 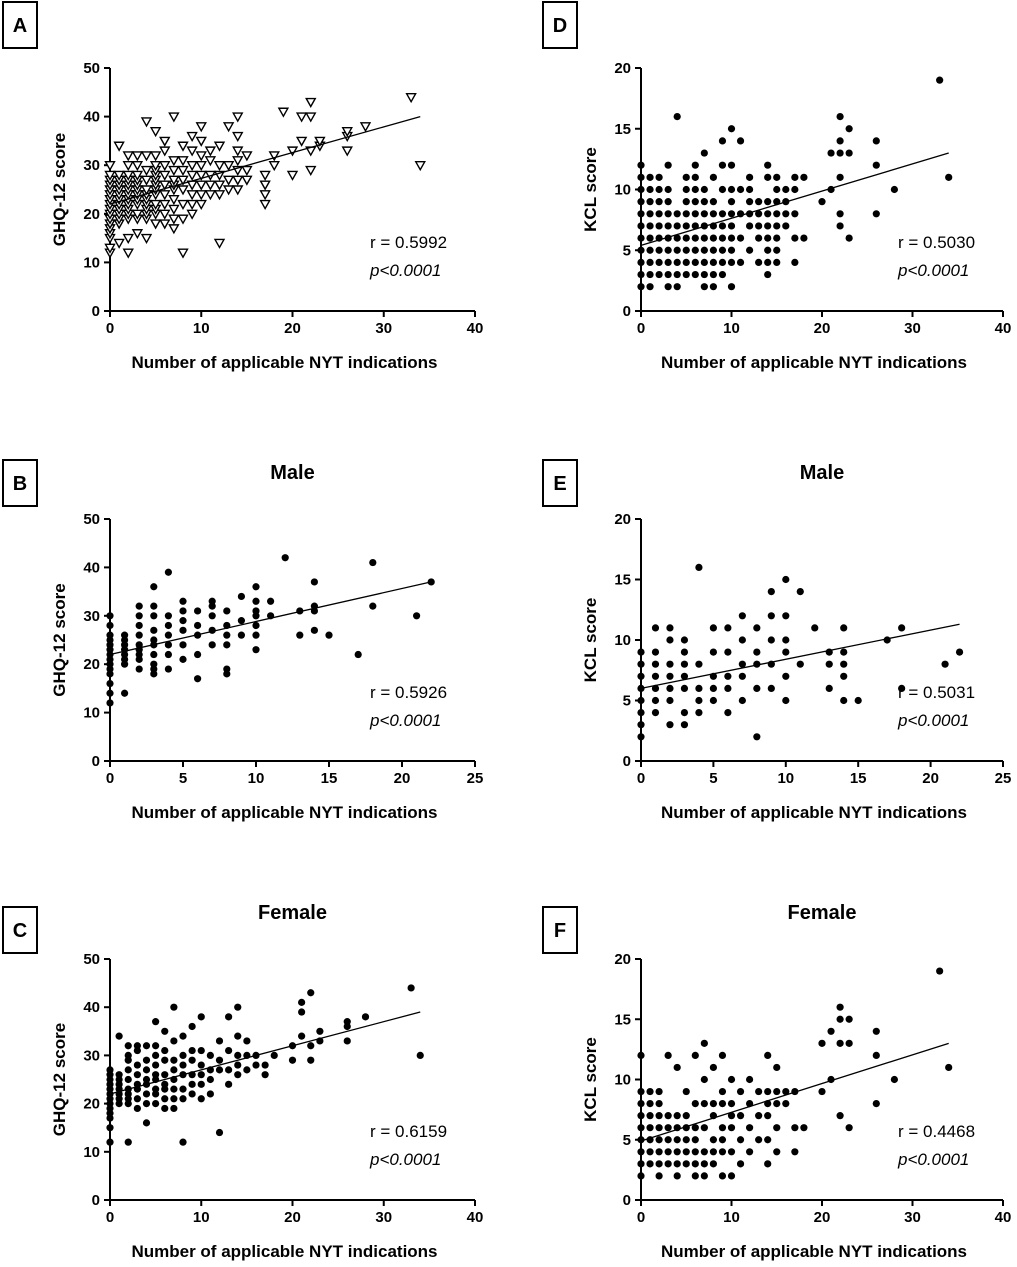 What do you see at coordinates (912, 1217) in the screenshot?
I see `x-tick-label: 30` at bounding box center [912, 1217].